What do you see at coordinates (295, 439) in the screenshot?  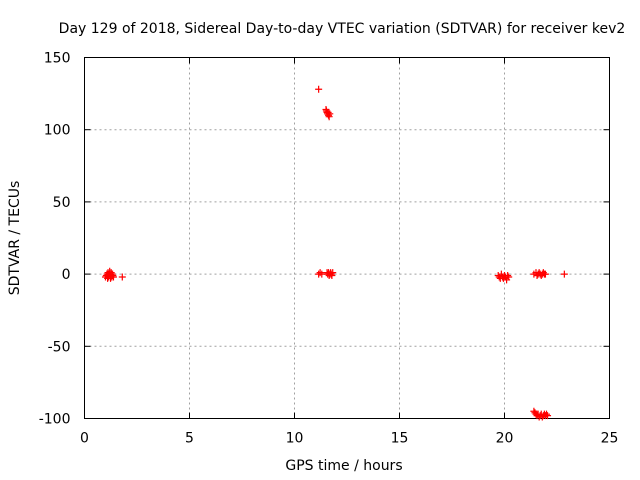 I see `x-tick-label: 10` at bounding box center [295, 439].